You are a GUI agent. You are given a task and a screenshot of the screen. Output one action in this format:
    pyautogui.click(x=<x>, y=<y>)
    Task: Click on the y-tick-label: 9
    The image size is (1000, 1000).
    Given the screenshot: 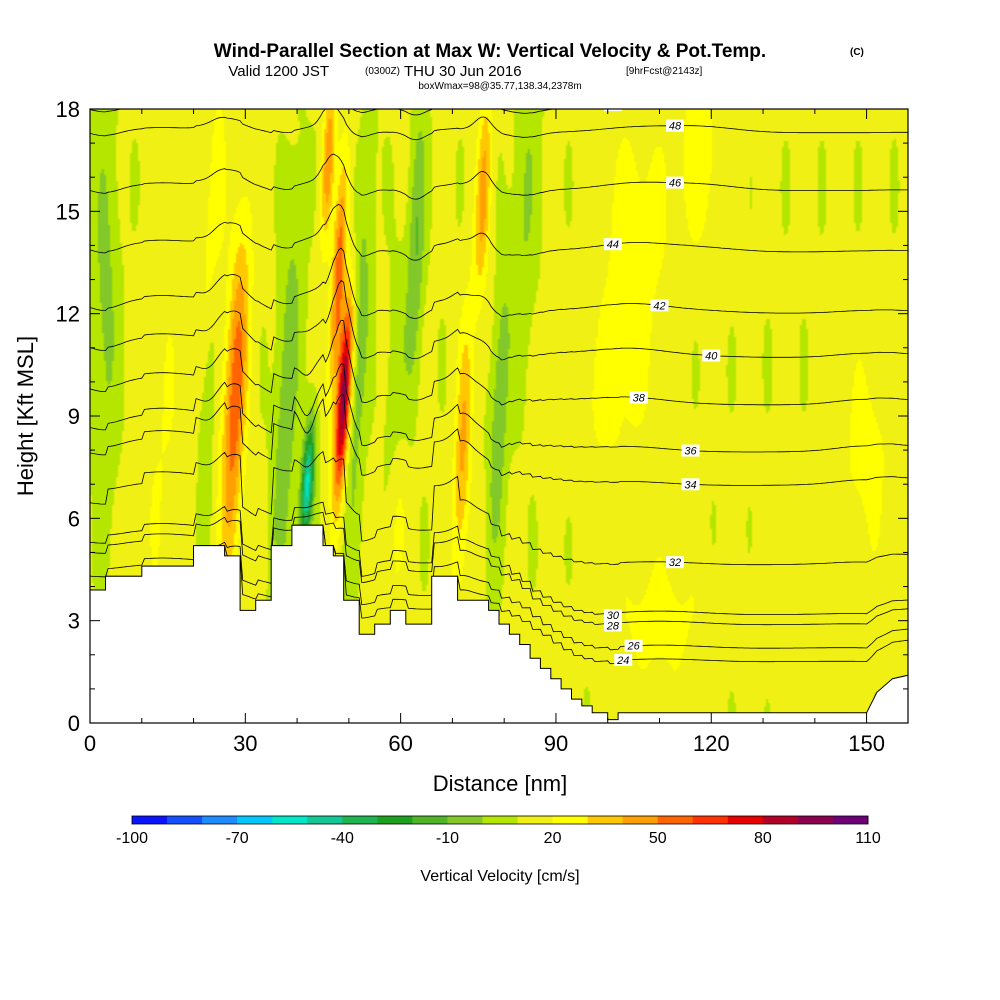 What is the action you would take?
    pyautogui.click(x=74, y=416)
    